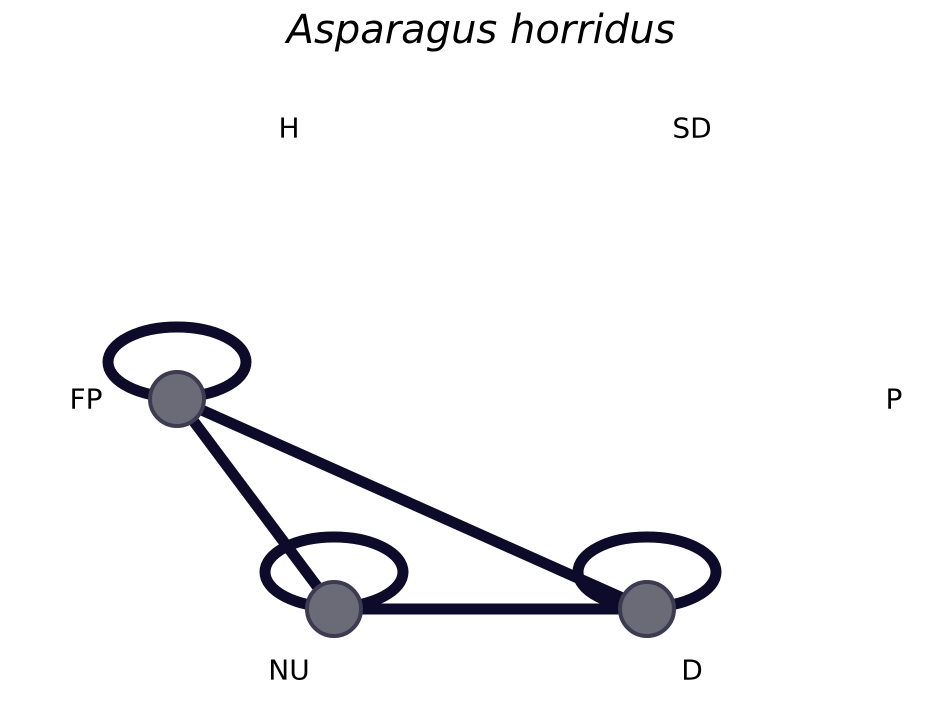 This screenshot has height=725, width=950. What do you see at coordinates (177, 399) in the screenshot?
I see `node-fp` at bounding box center [177, 399].